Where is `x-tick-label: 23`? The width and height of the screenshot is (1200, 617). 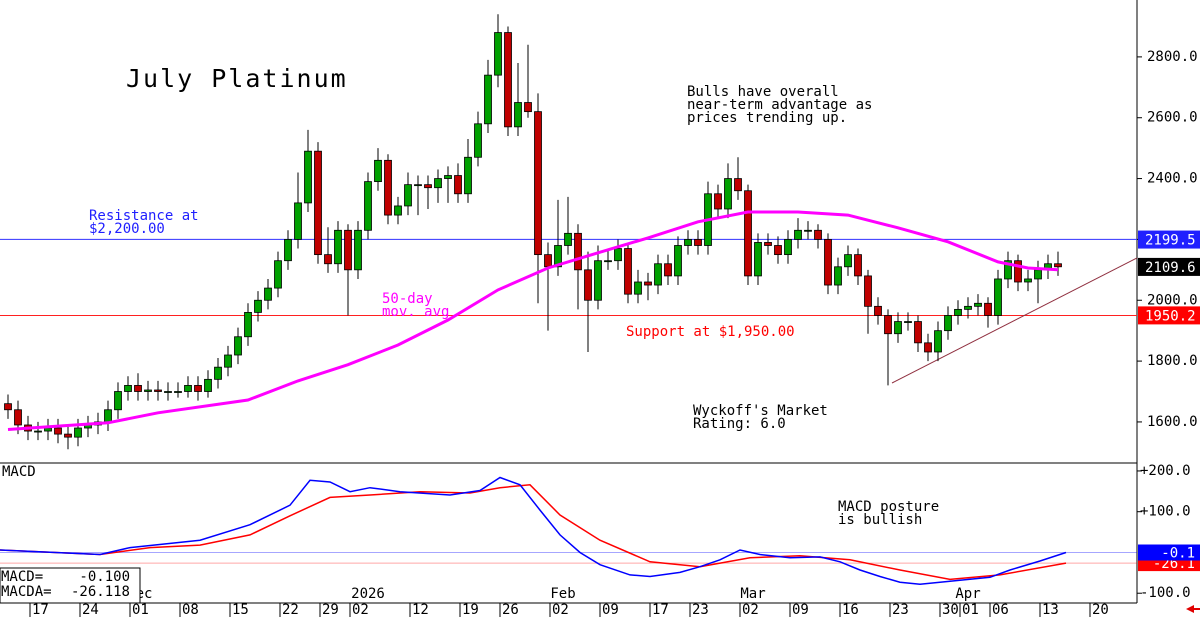
x-tick-label: 23 is located at coordinates (700, 609).